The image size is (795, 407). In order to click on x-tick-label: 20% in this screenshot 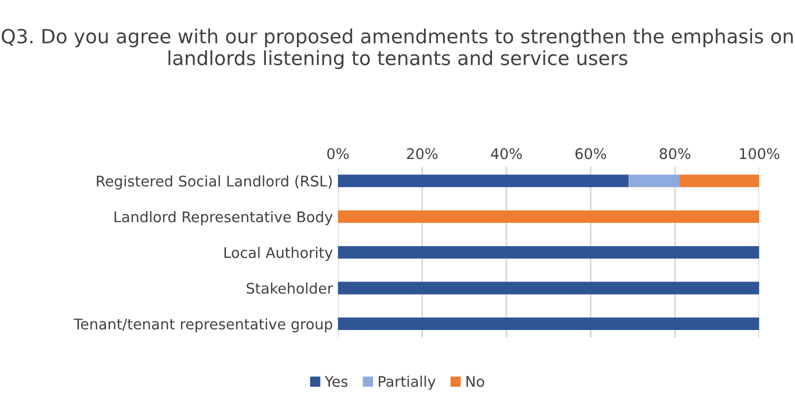, I will do `click(422, 154)`.